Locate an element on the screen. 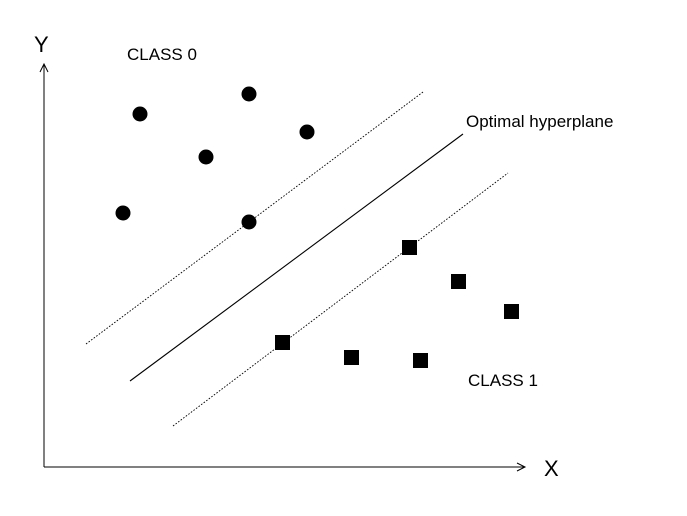 This screenshot has width=687, height=516. class1-points is located at coordinates (397, 304).